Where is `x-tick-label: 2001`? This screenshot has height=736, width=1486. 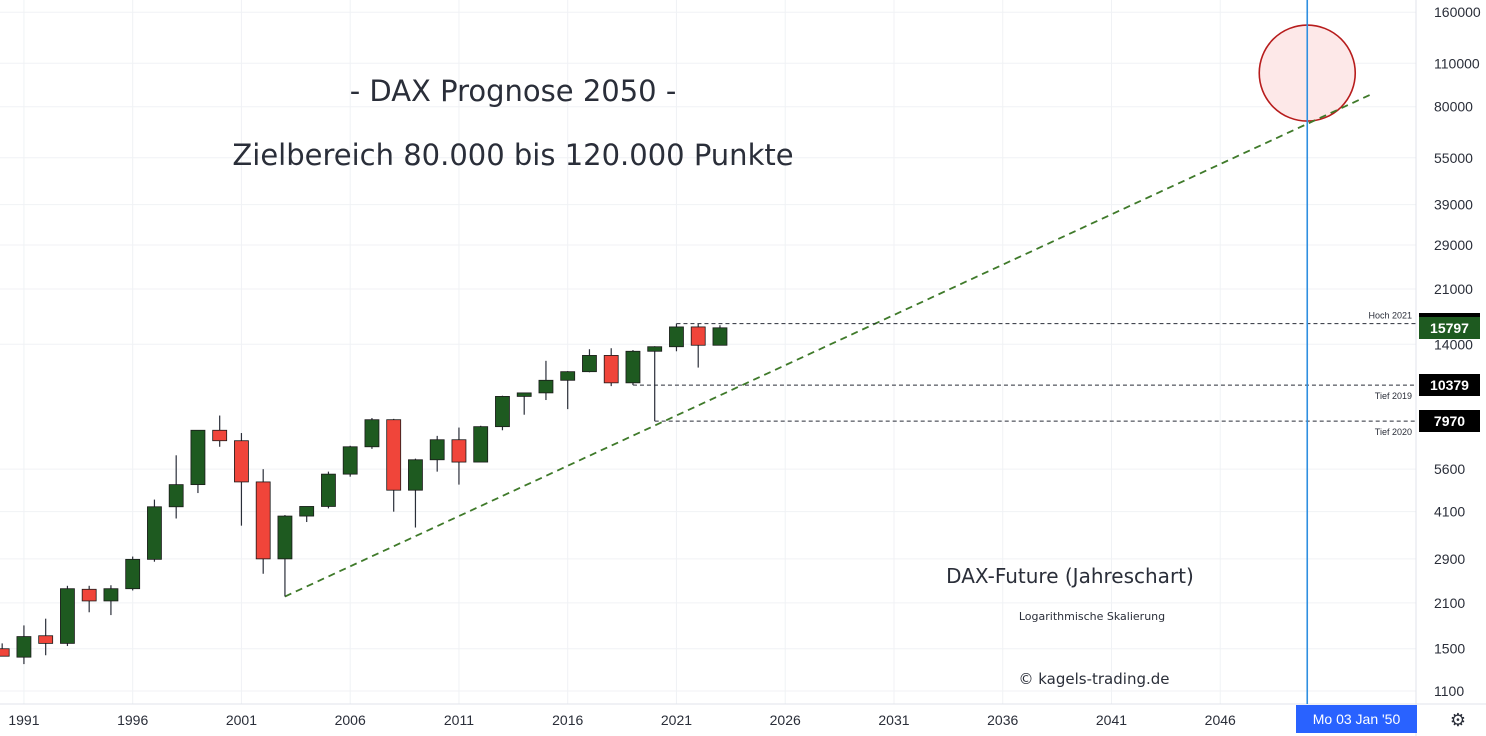 x-tick-label: 2001 is located at coordinates (241, 720).